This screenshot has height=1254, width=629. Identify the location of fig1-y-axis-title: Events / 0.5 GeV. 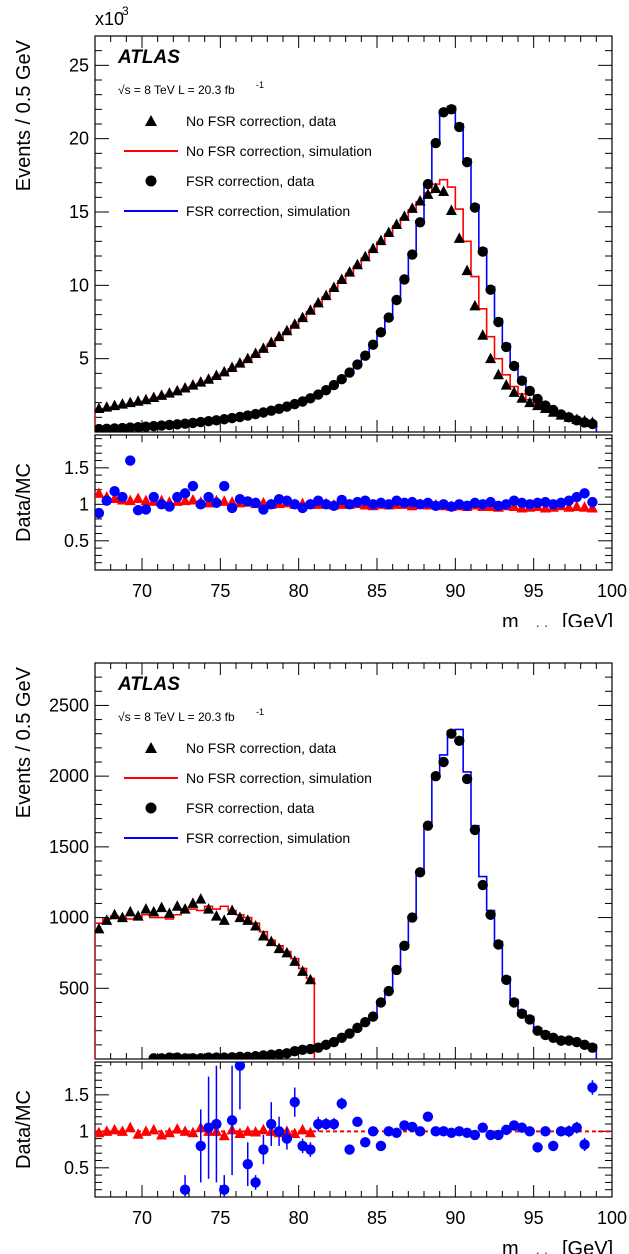
(24, 115).